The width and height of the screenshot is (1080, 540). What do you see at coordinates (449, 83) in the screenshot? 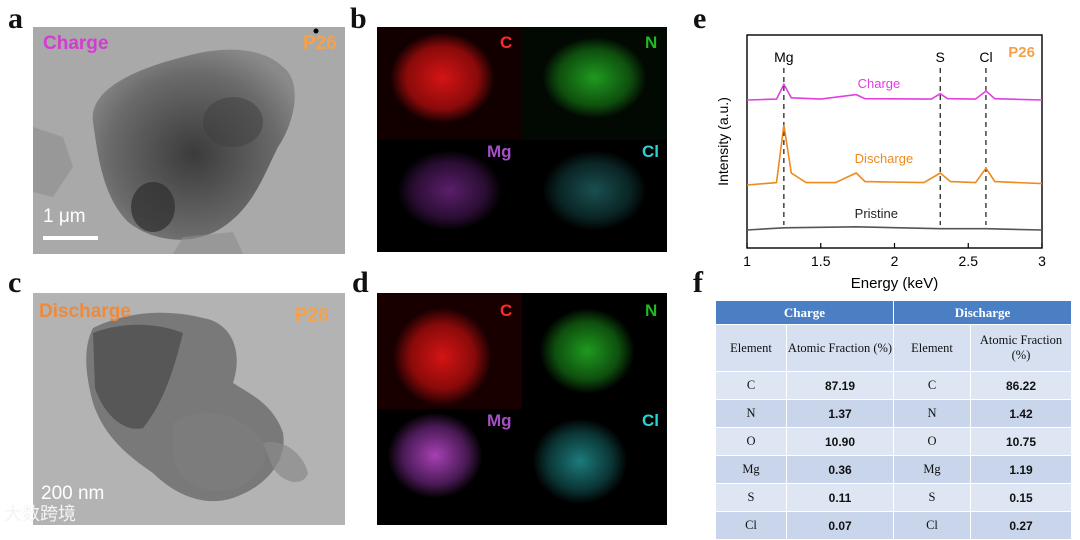
I see `eds-map-C` at bounding box center [449, 83].